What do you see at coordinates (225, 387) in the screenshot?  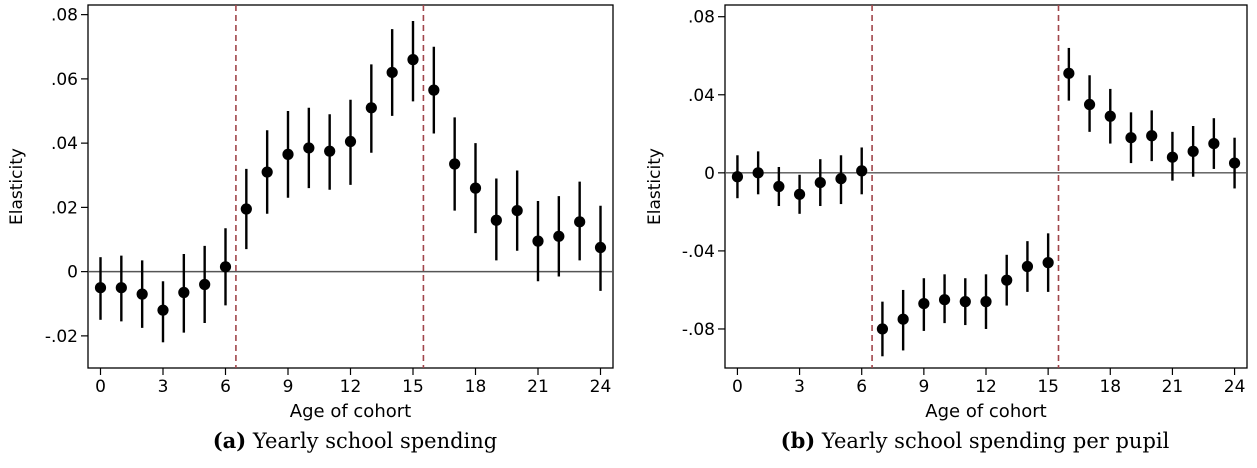 I see `panel-a-xtick-label-2: 6` at bounding box center [225, 387].